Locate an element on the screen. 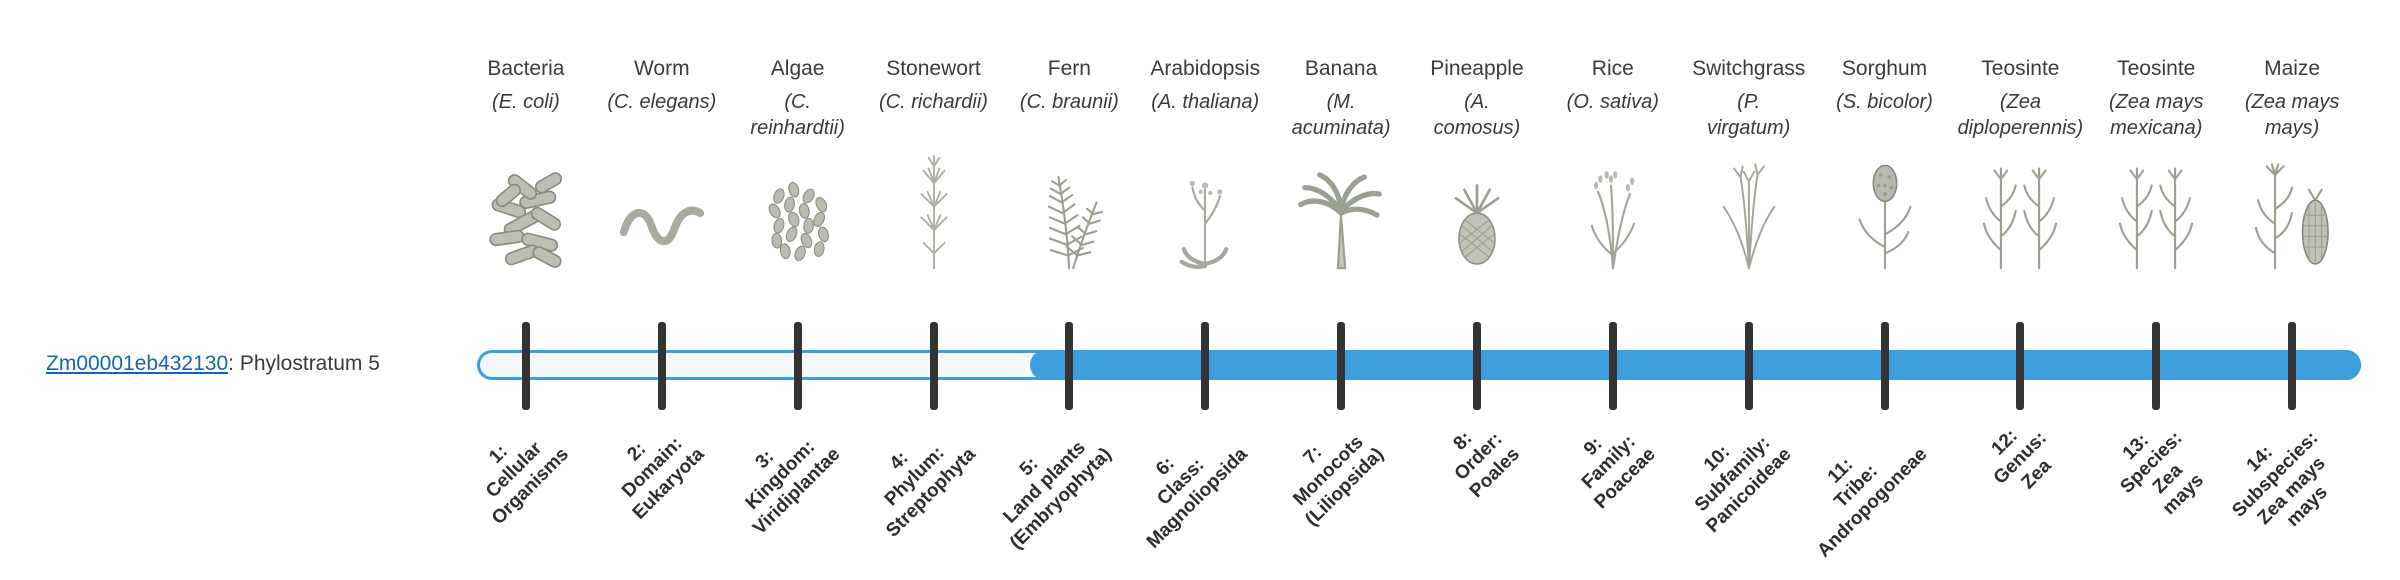 The width and height of the screenshot is (2400, 580). organism-scientific-name: (S. bicolor) is located at coordinates (1884, 102).